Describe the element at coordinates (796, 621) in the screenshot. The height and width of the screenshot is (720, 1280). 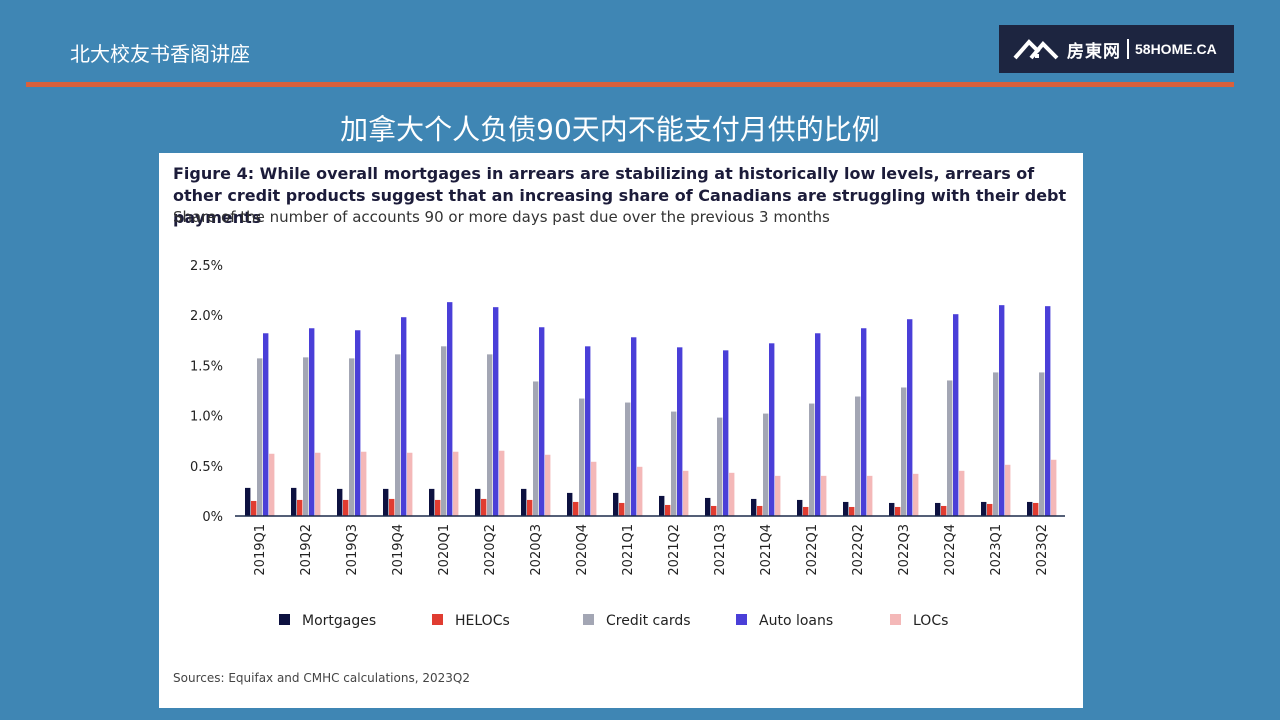
I see `legend-label: Auto loans` at that location.